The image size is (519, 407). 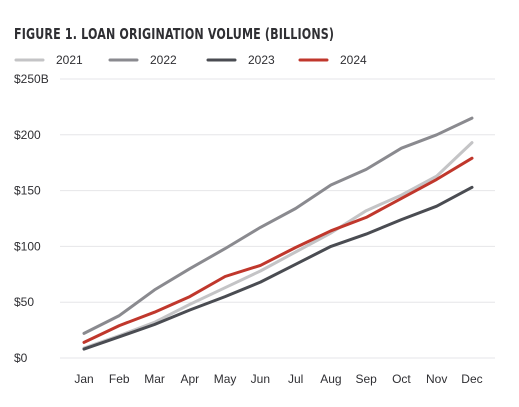 I want to click on x-tick-label: Aug, so click(x=330, y=379).